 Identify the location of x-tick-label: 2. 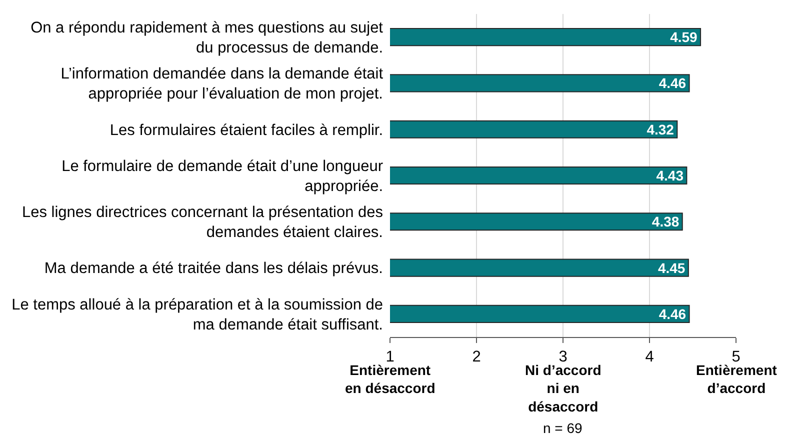
(476, 357).